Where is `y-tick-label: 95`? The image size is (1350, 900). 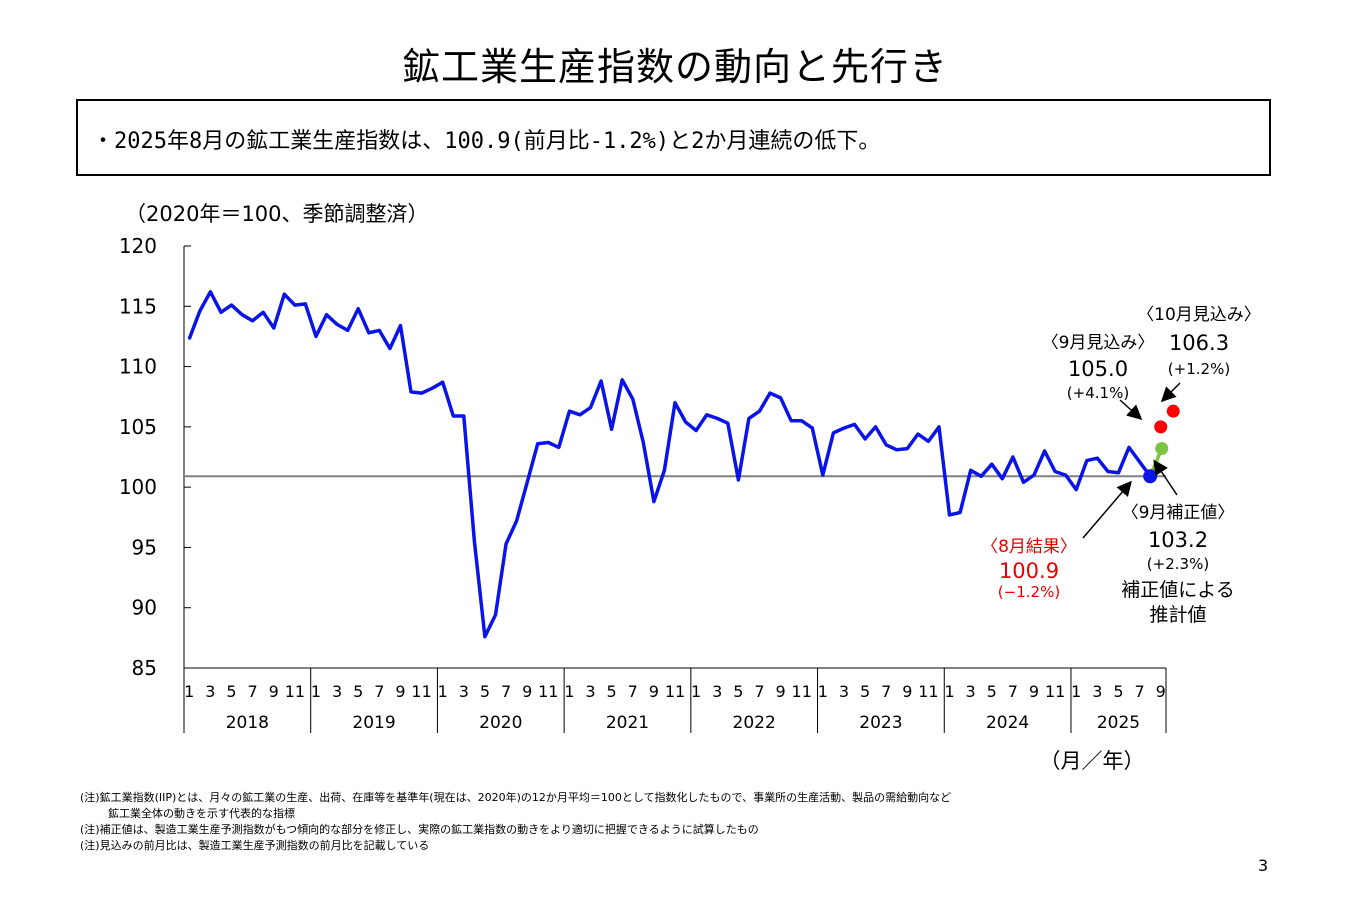
y-tick-label: 95 is located at coordinates (144, 547).